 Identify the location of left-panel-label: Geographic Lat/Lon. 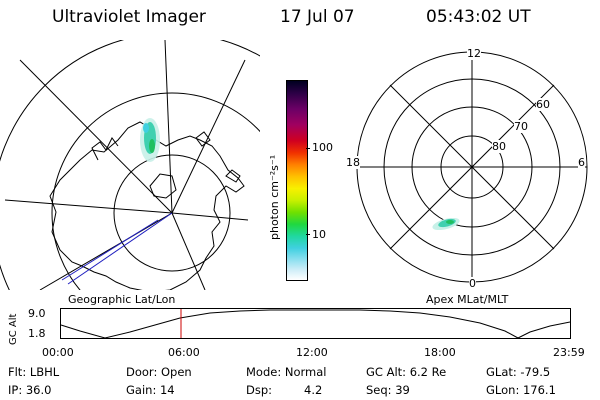
(122, 299).